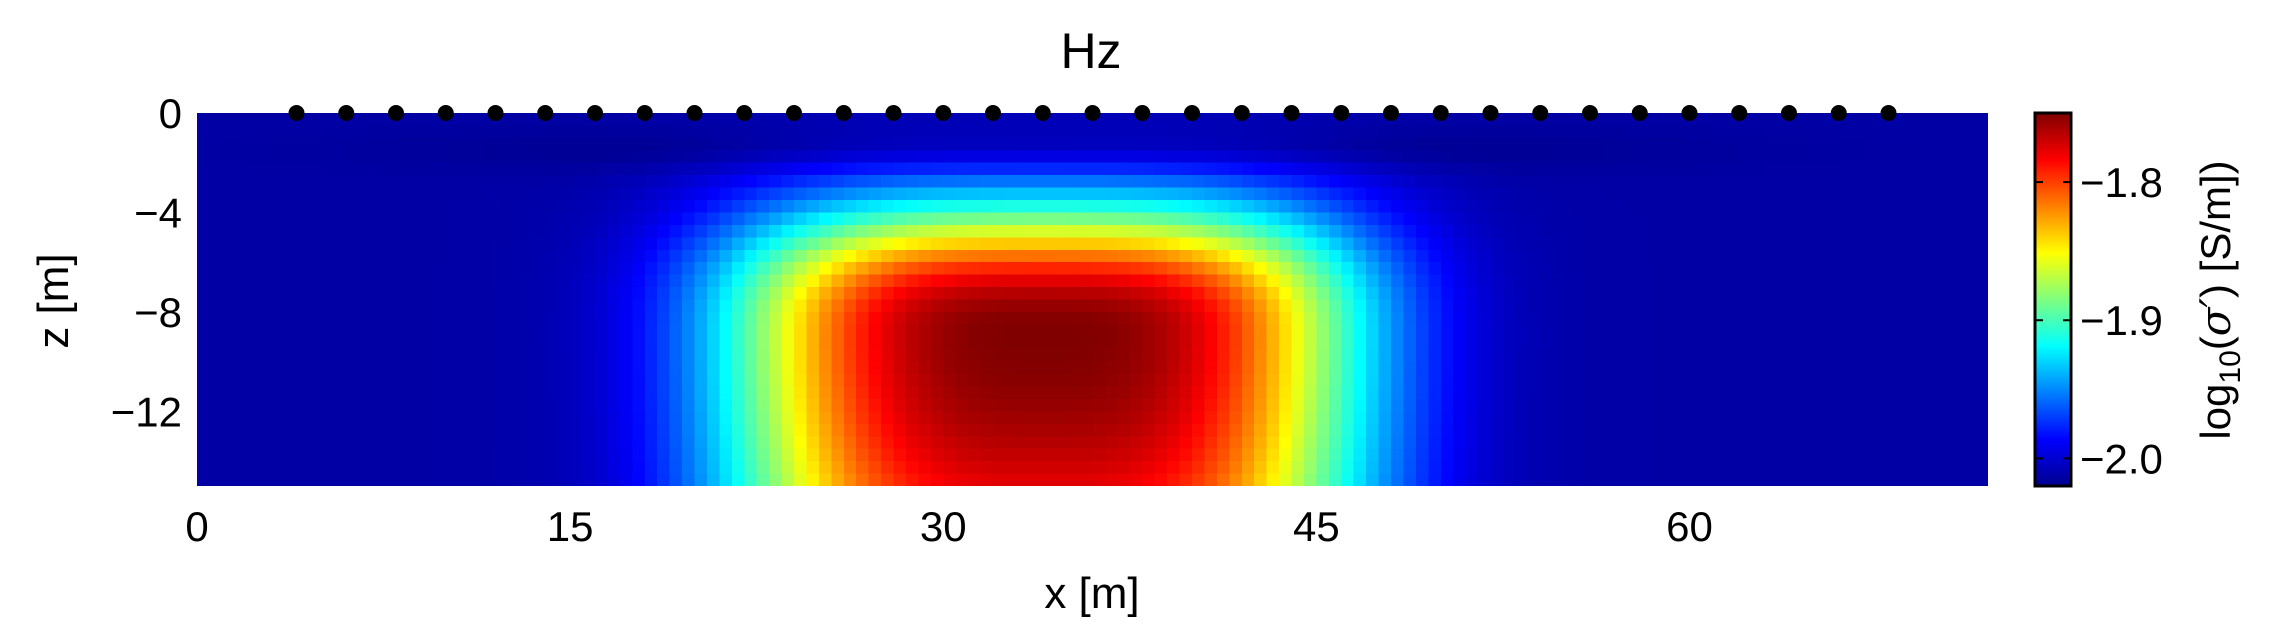 The height and width of the screenshot is (644, 2276). I want to click on y-tick-label: −8, so click(158, 312).